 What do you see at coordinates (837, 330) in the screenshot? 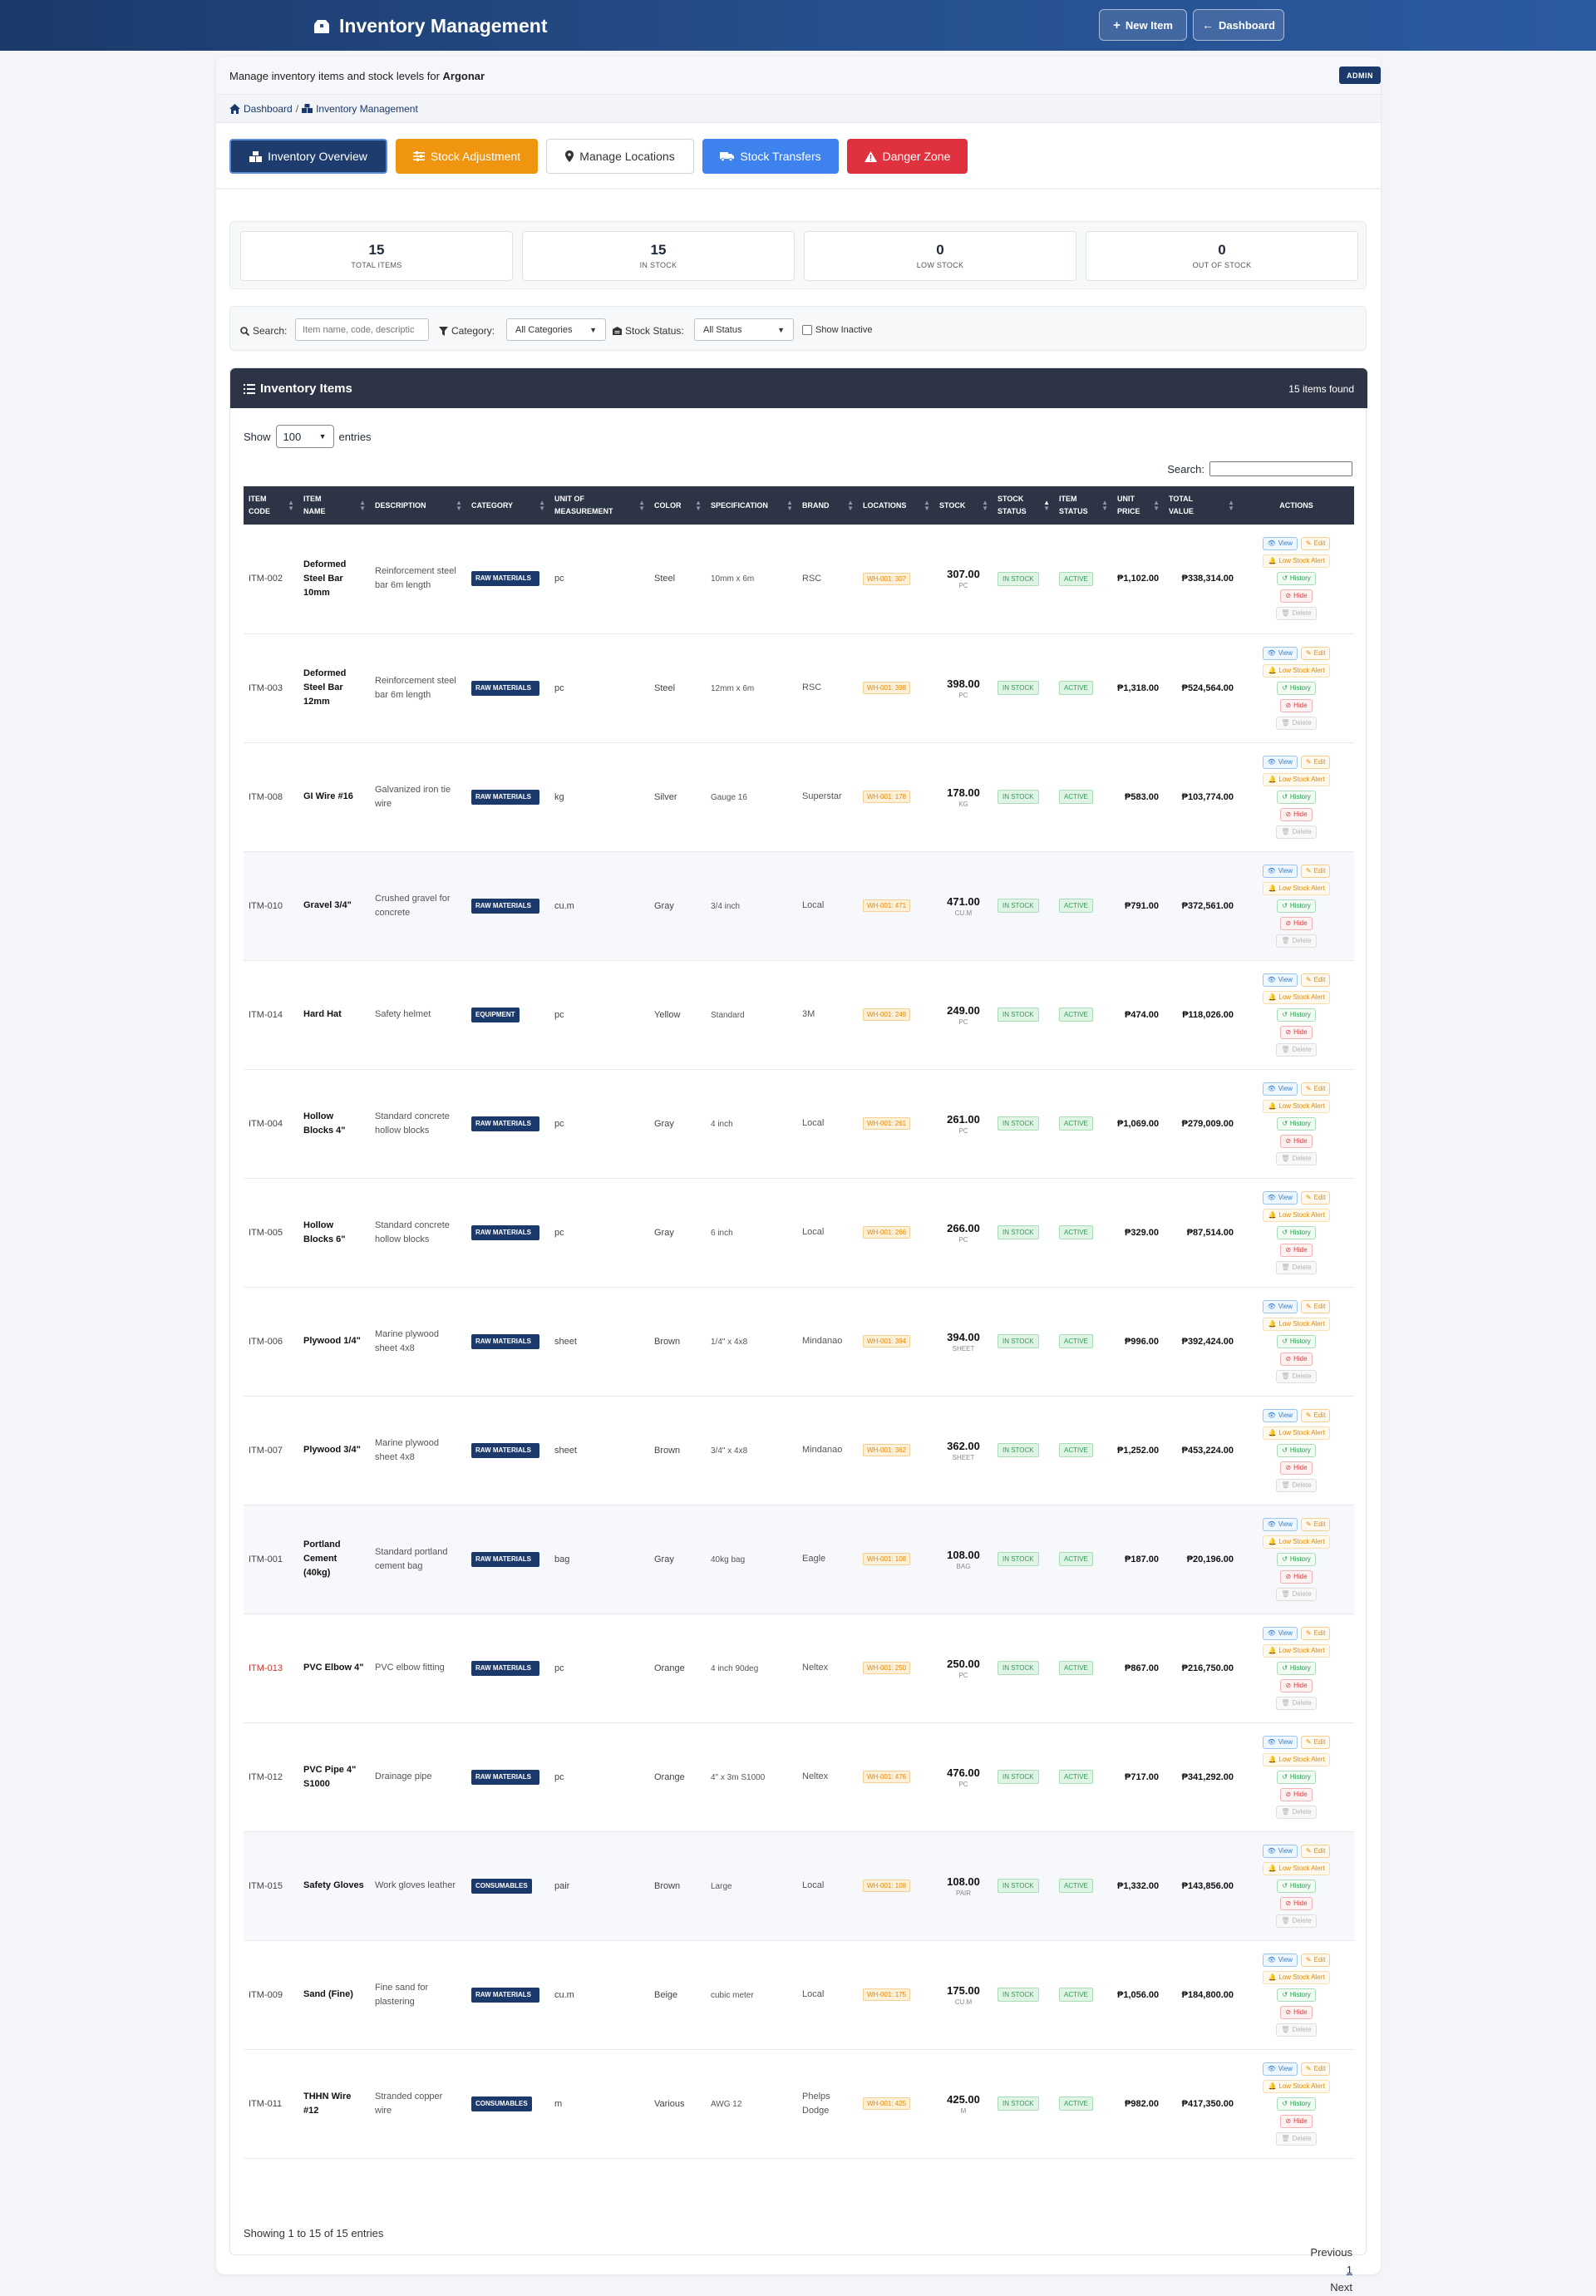
I see `show-inactive-toggle: Show Inactive` at bounding box center [837, 330].